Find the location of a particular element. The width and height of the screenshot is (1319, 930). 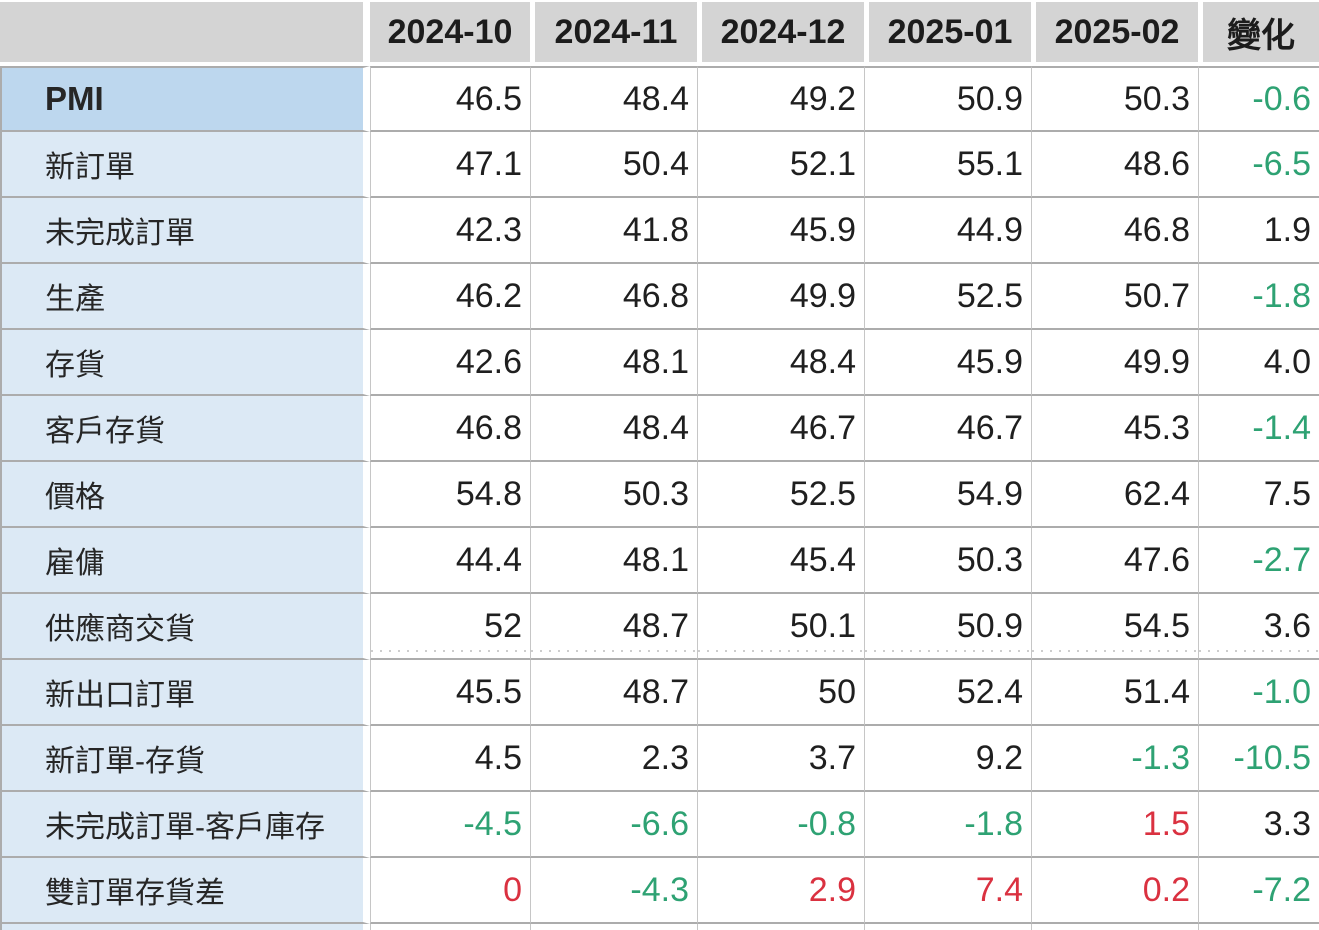

data-cell: 52.1 is located at coordinates (780, 165).